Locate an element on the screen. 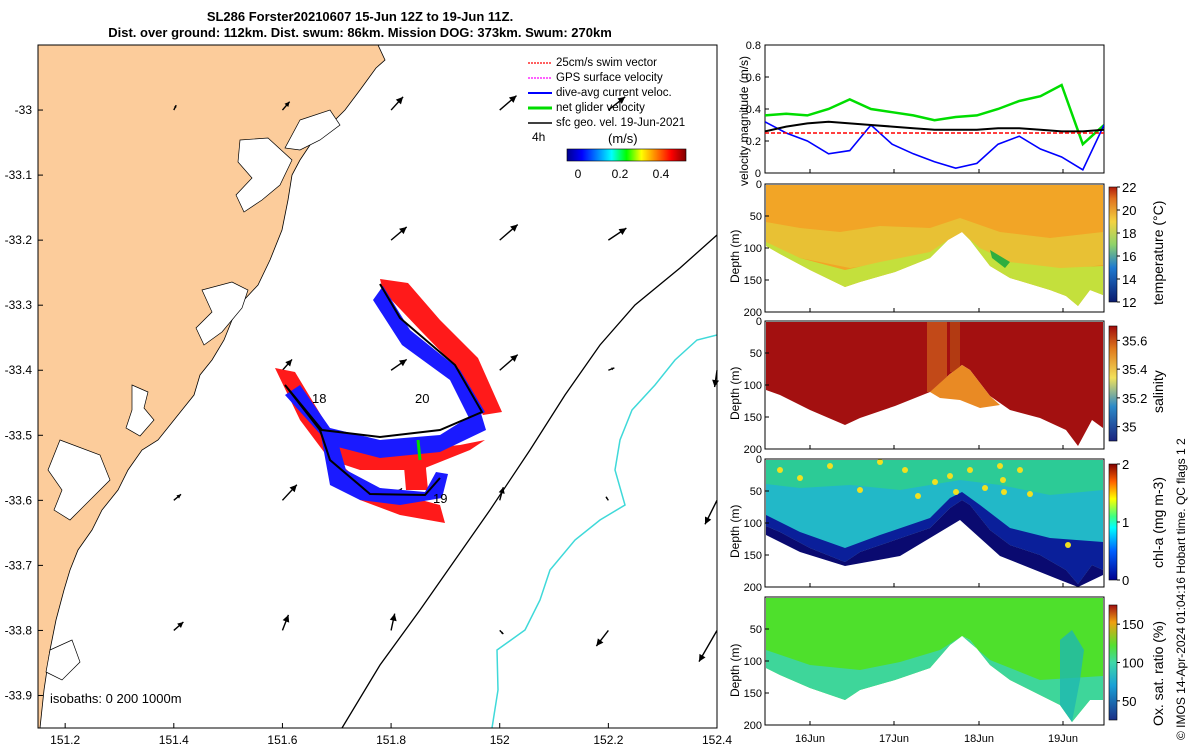  legend-sfc-geo: sfc geo. vel. 19-Jun-2021 is located at coordinates (620, 123).